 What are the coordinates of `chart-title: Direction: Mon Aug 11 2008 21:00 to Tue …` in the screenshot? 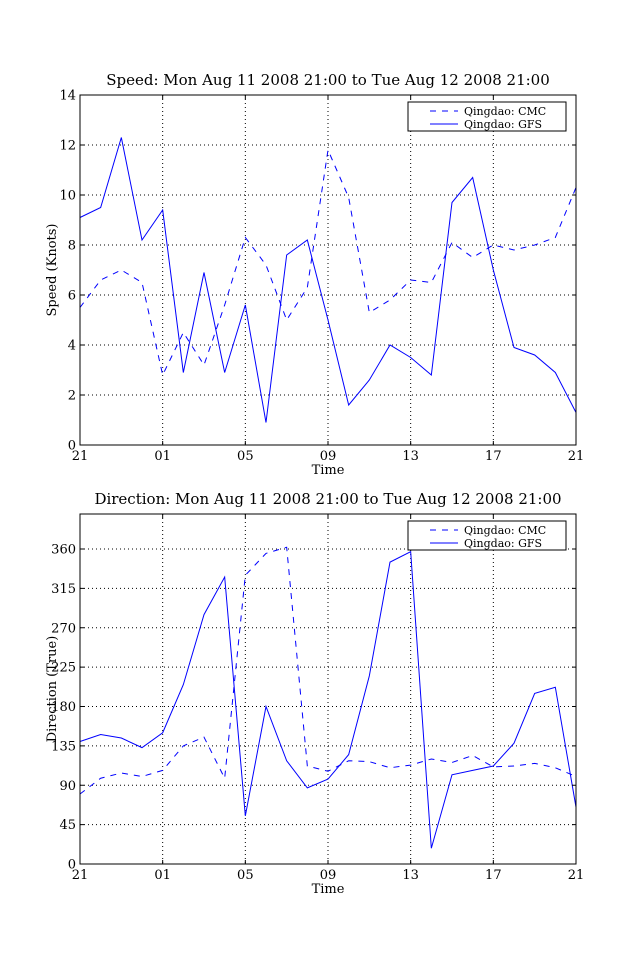 It's located at (327, 499).